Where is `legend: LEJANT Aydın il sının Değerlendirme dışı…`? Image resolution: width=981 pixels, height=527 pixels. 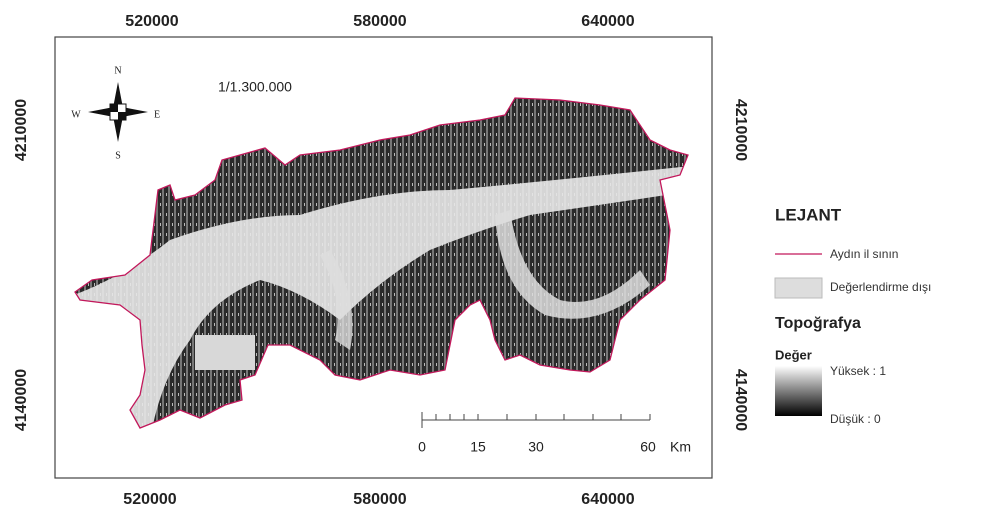 legend: LEJANT Aydın il sının Değerlendirme dışı… is located at coordinates (852, 315).